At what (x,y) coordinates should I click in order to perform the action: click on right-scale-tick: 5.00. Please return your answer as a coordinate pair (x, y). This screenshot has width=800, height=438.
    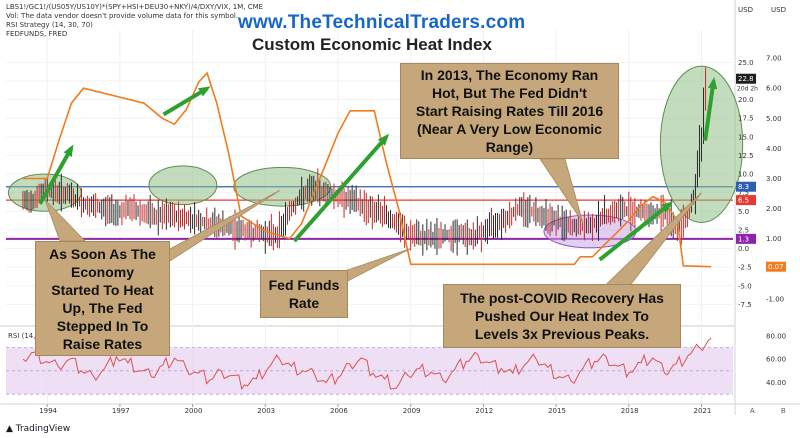
    Looking at the image, I should click on (774, 119).